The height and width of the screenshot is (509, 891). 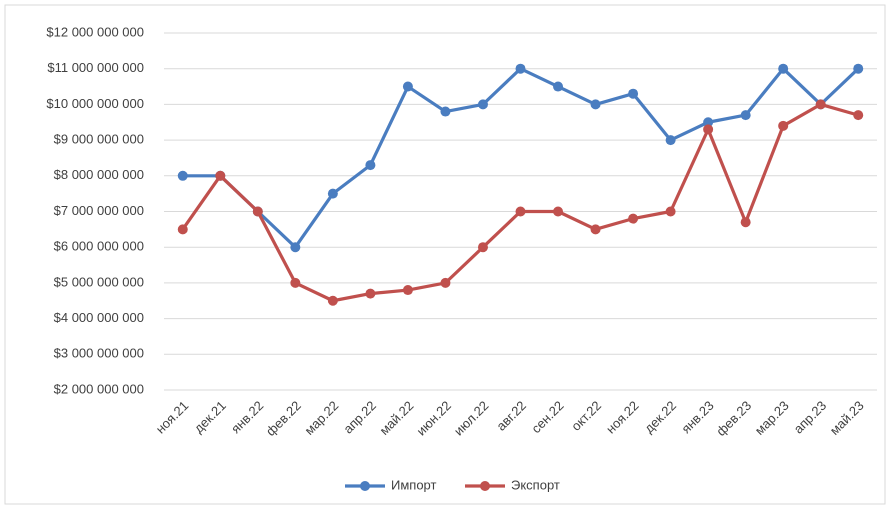 I want to click on y-tick-label: $5 000 000 000, so click(x=99, y=281).